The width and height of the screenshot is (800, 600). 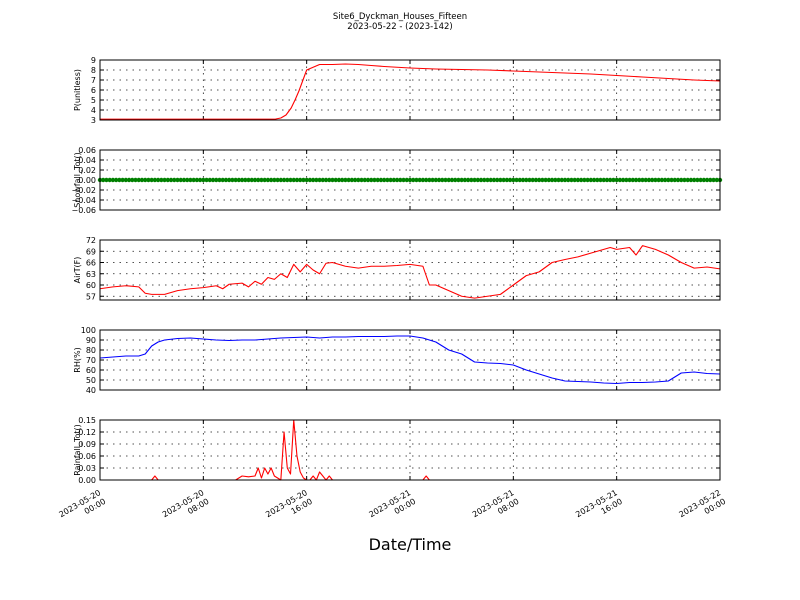 What do you see at coordinates (87, 170) in the screenshot?
I see `y-tick-label: 0.02` at bounding box center [87, 170].